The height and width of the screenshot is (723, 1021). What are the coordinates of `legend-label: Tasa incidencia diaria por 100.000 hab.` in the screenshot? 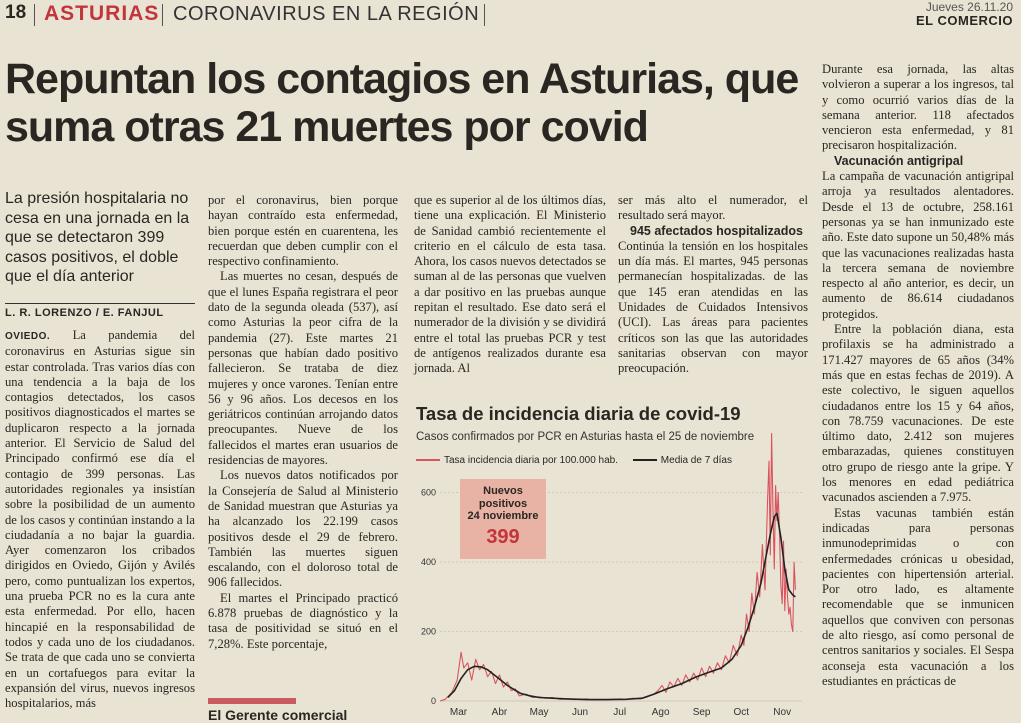 It's located at (531, 460).